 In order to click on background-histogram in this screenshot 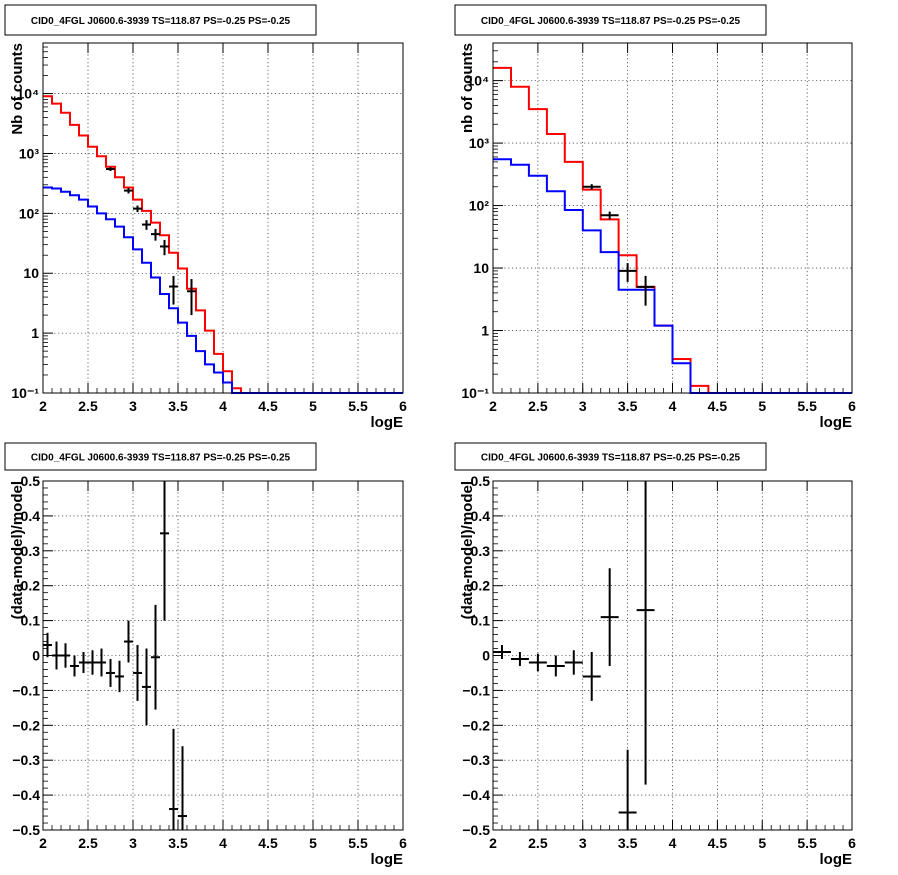, I will do `click(672, 276)`.